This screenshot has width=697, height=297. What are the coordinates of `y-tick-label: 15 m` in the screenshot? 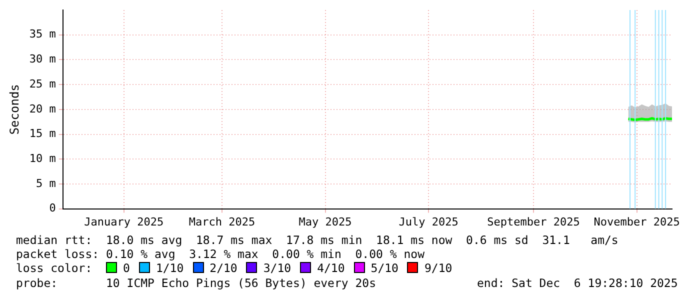 It's located at (42, 133).